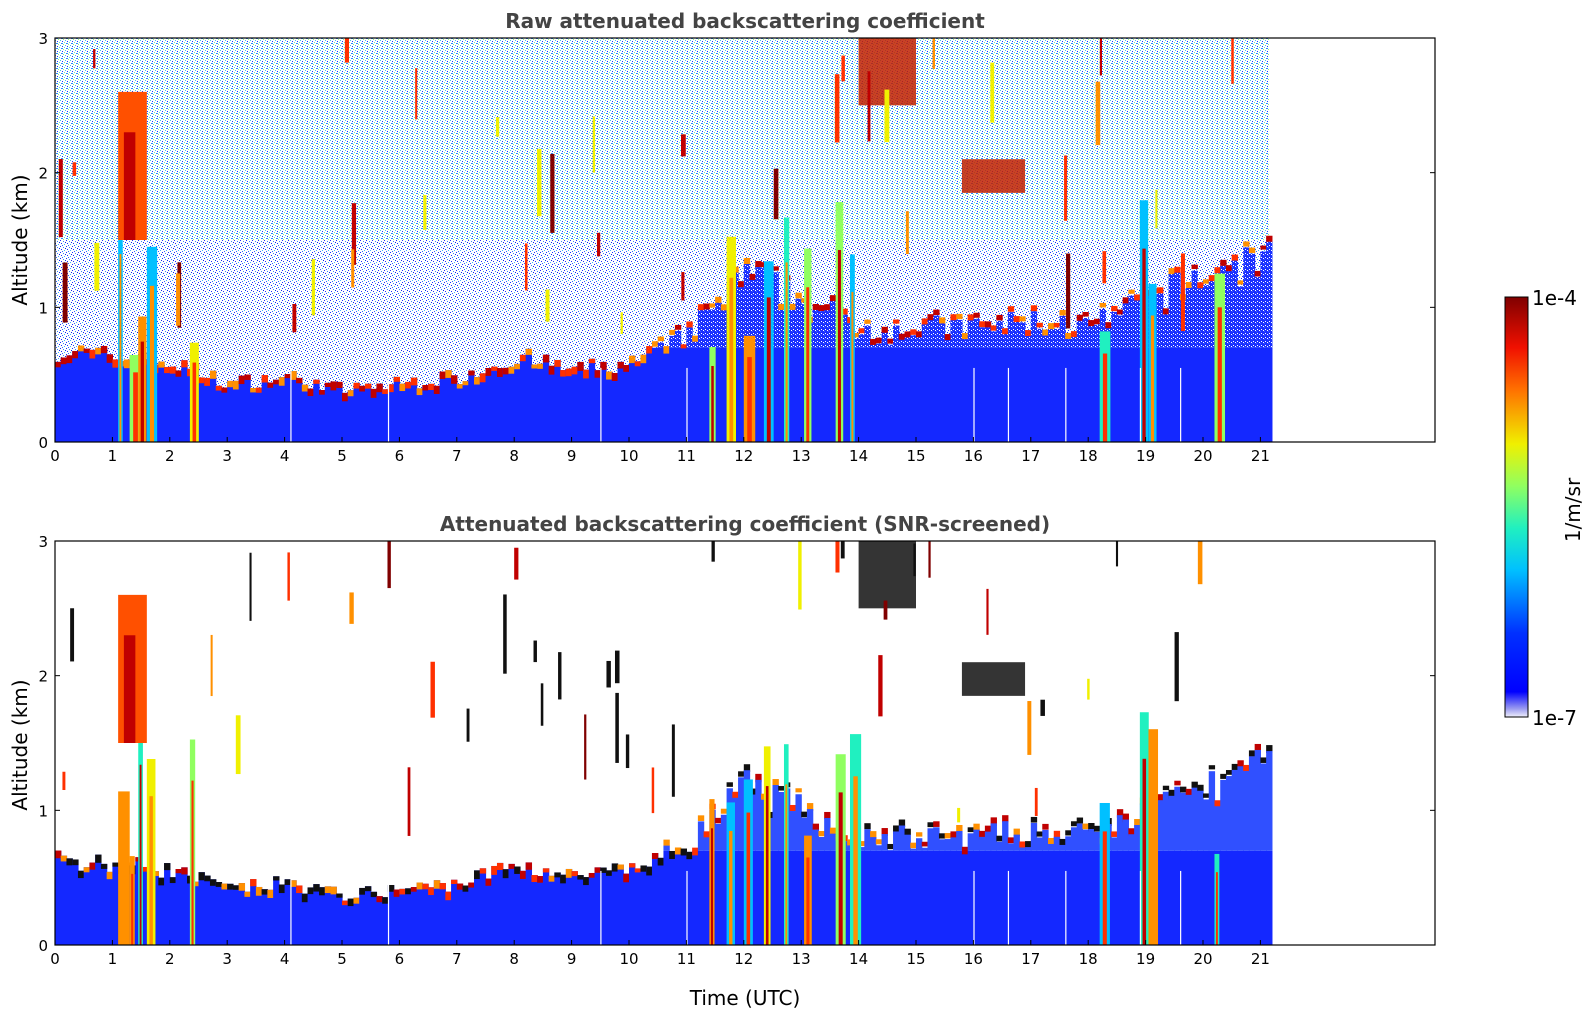 The width and height of the screenshot is (1595, 1020). What do you see at coordinates (113, 456) in the screenshot?
I see `x-tick-label: 1` at bounding box center [113, 456].